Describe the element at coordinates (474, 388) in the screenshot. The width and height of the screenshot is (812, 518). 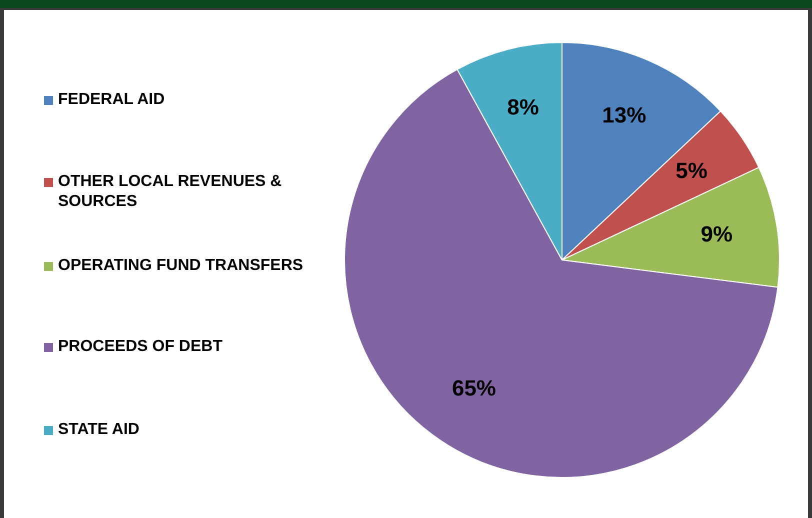
I see `data-label: 65%` at that location.